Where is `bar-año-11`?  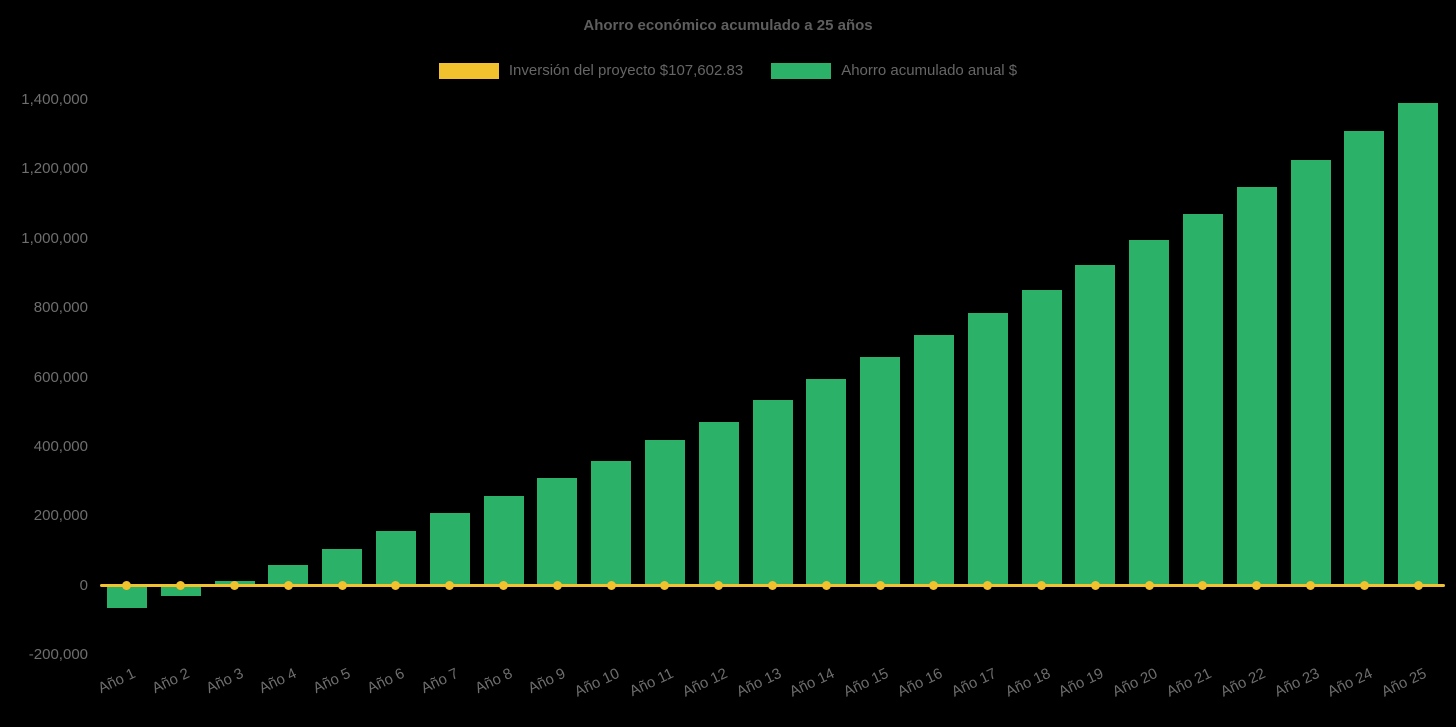 bar-año-11 is located at coordinates (664, 512).